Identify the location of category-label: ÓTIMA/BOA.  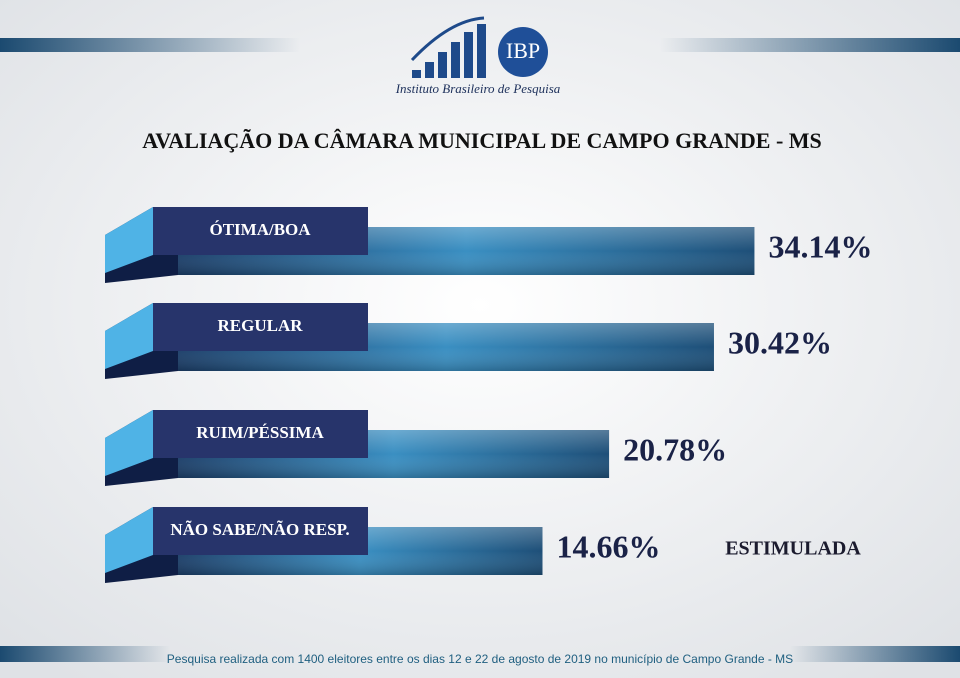
(260, 229).